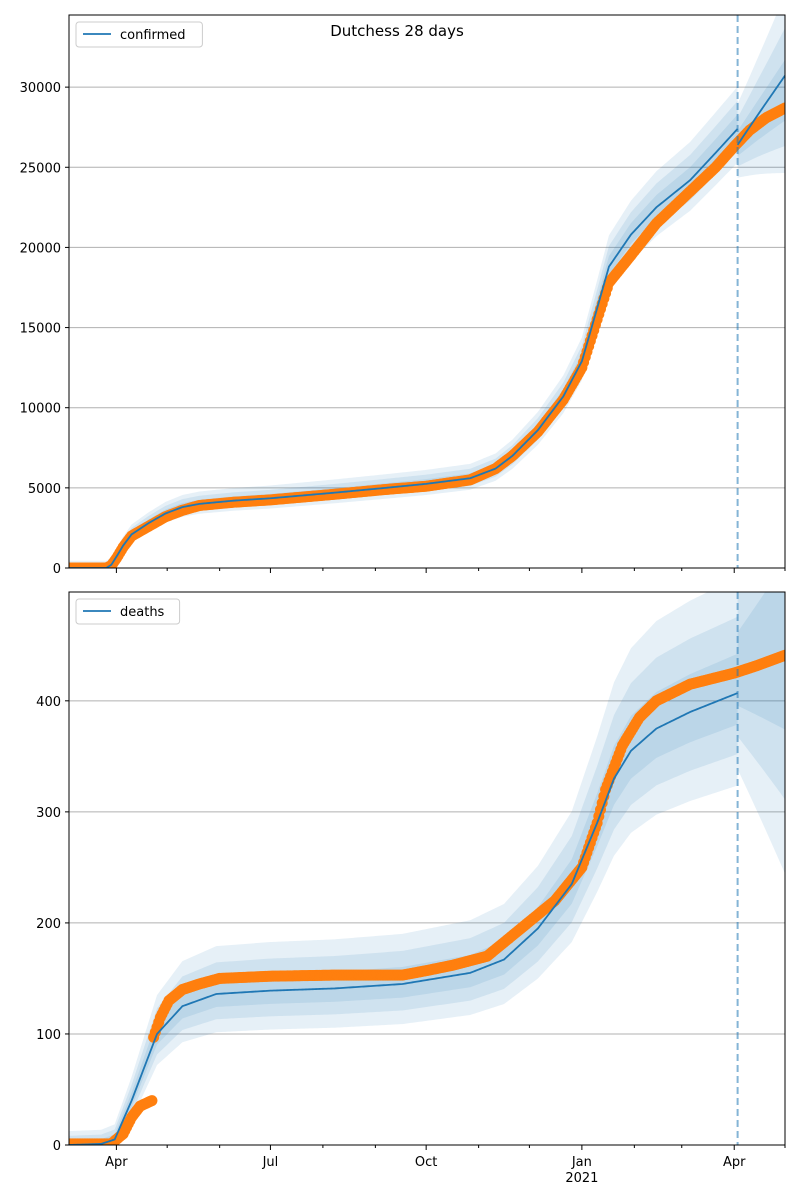 The height and width of the screenshot is (1204, 800). I want to click on y-tick-label: 15000, so click(40, 329).